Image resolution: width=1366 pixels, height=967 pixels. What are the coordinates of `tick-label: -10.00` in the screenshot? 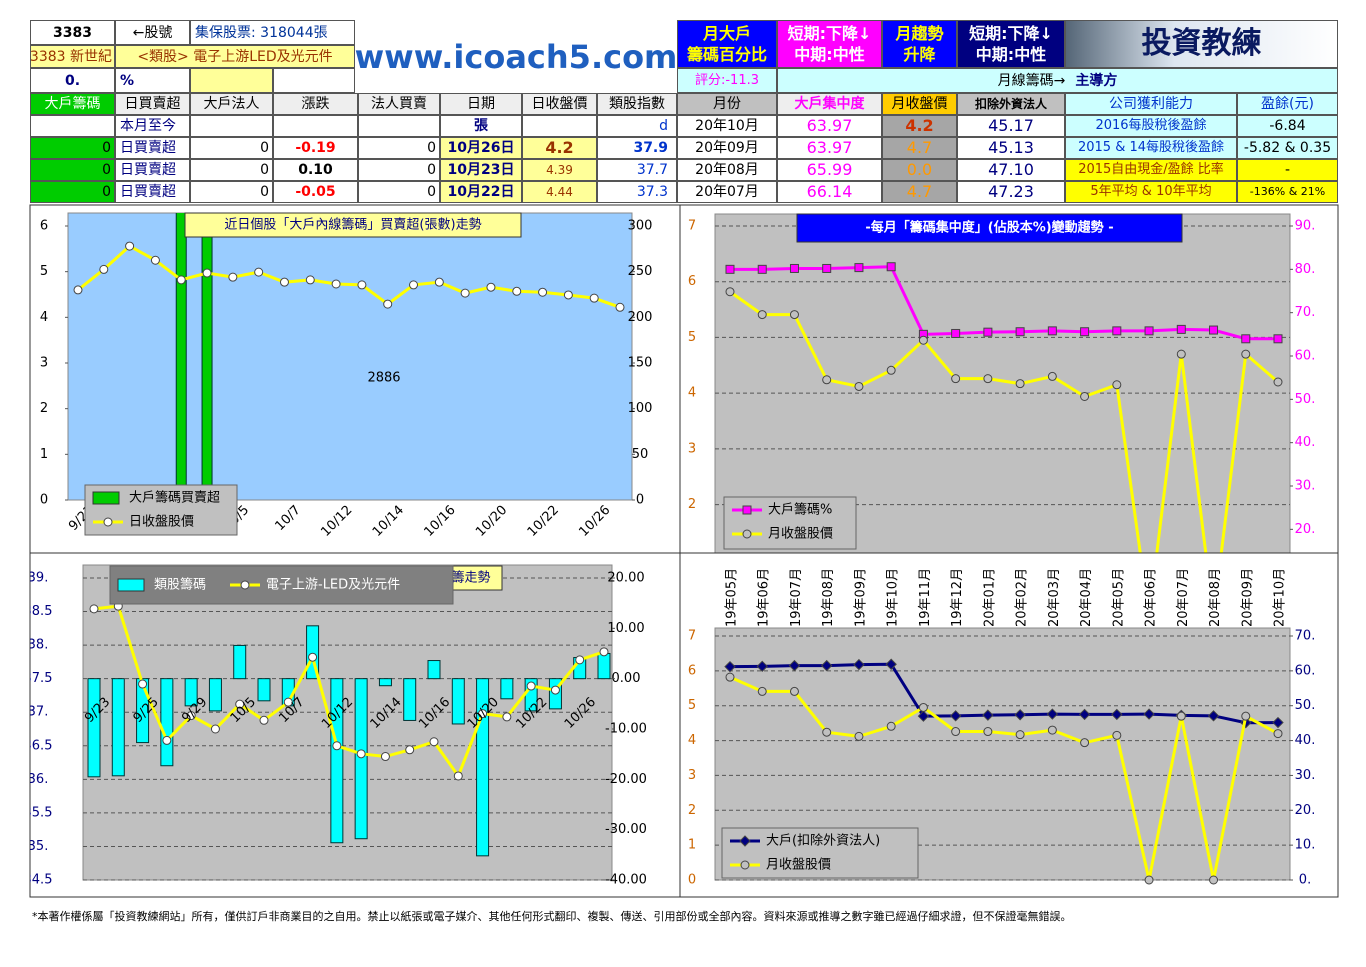 It's located at (626, 729).